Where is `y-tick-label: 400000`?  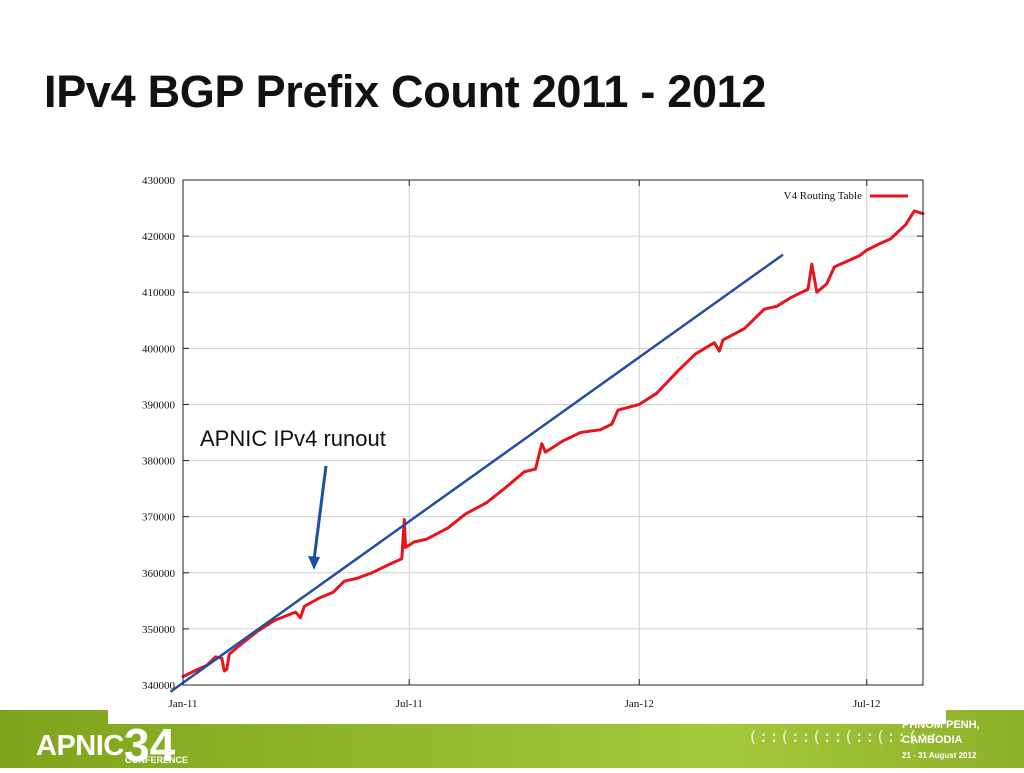 y-tick-label: 400000 is located at coordinates (159, 349).